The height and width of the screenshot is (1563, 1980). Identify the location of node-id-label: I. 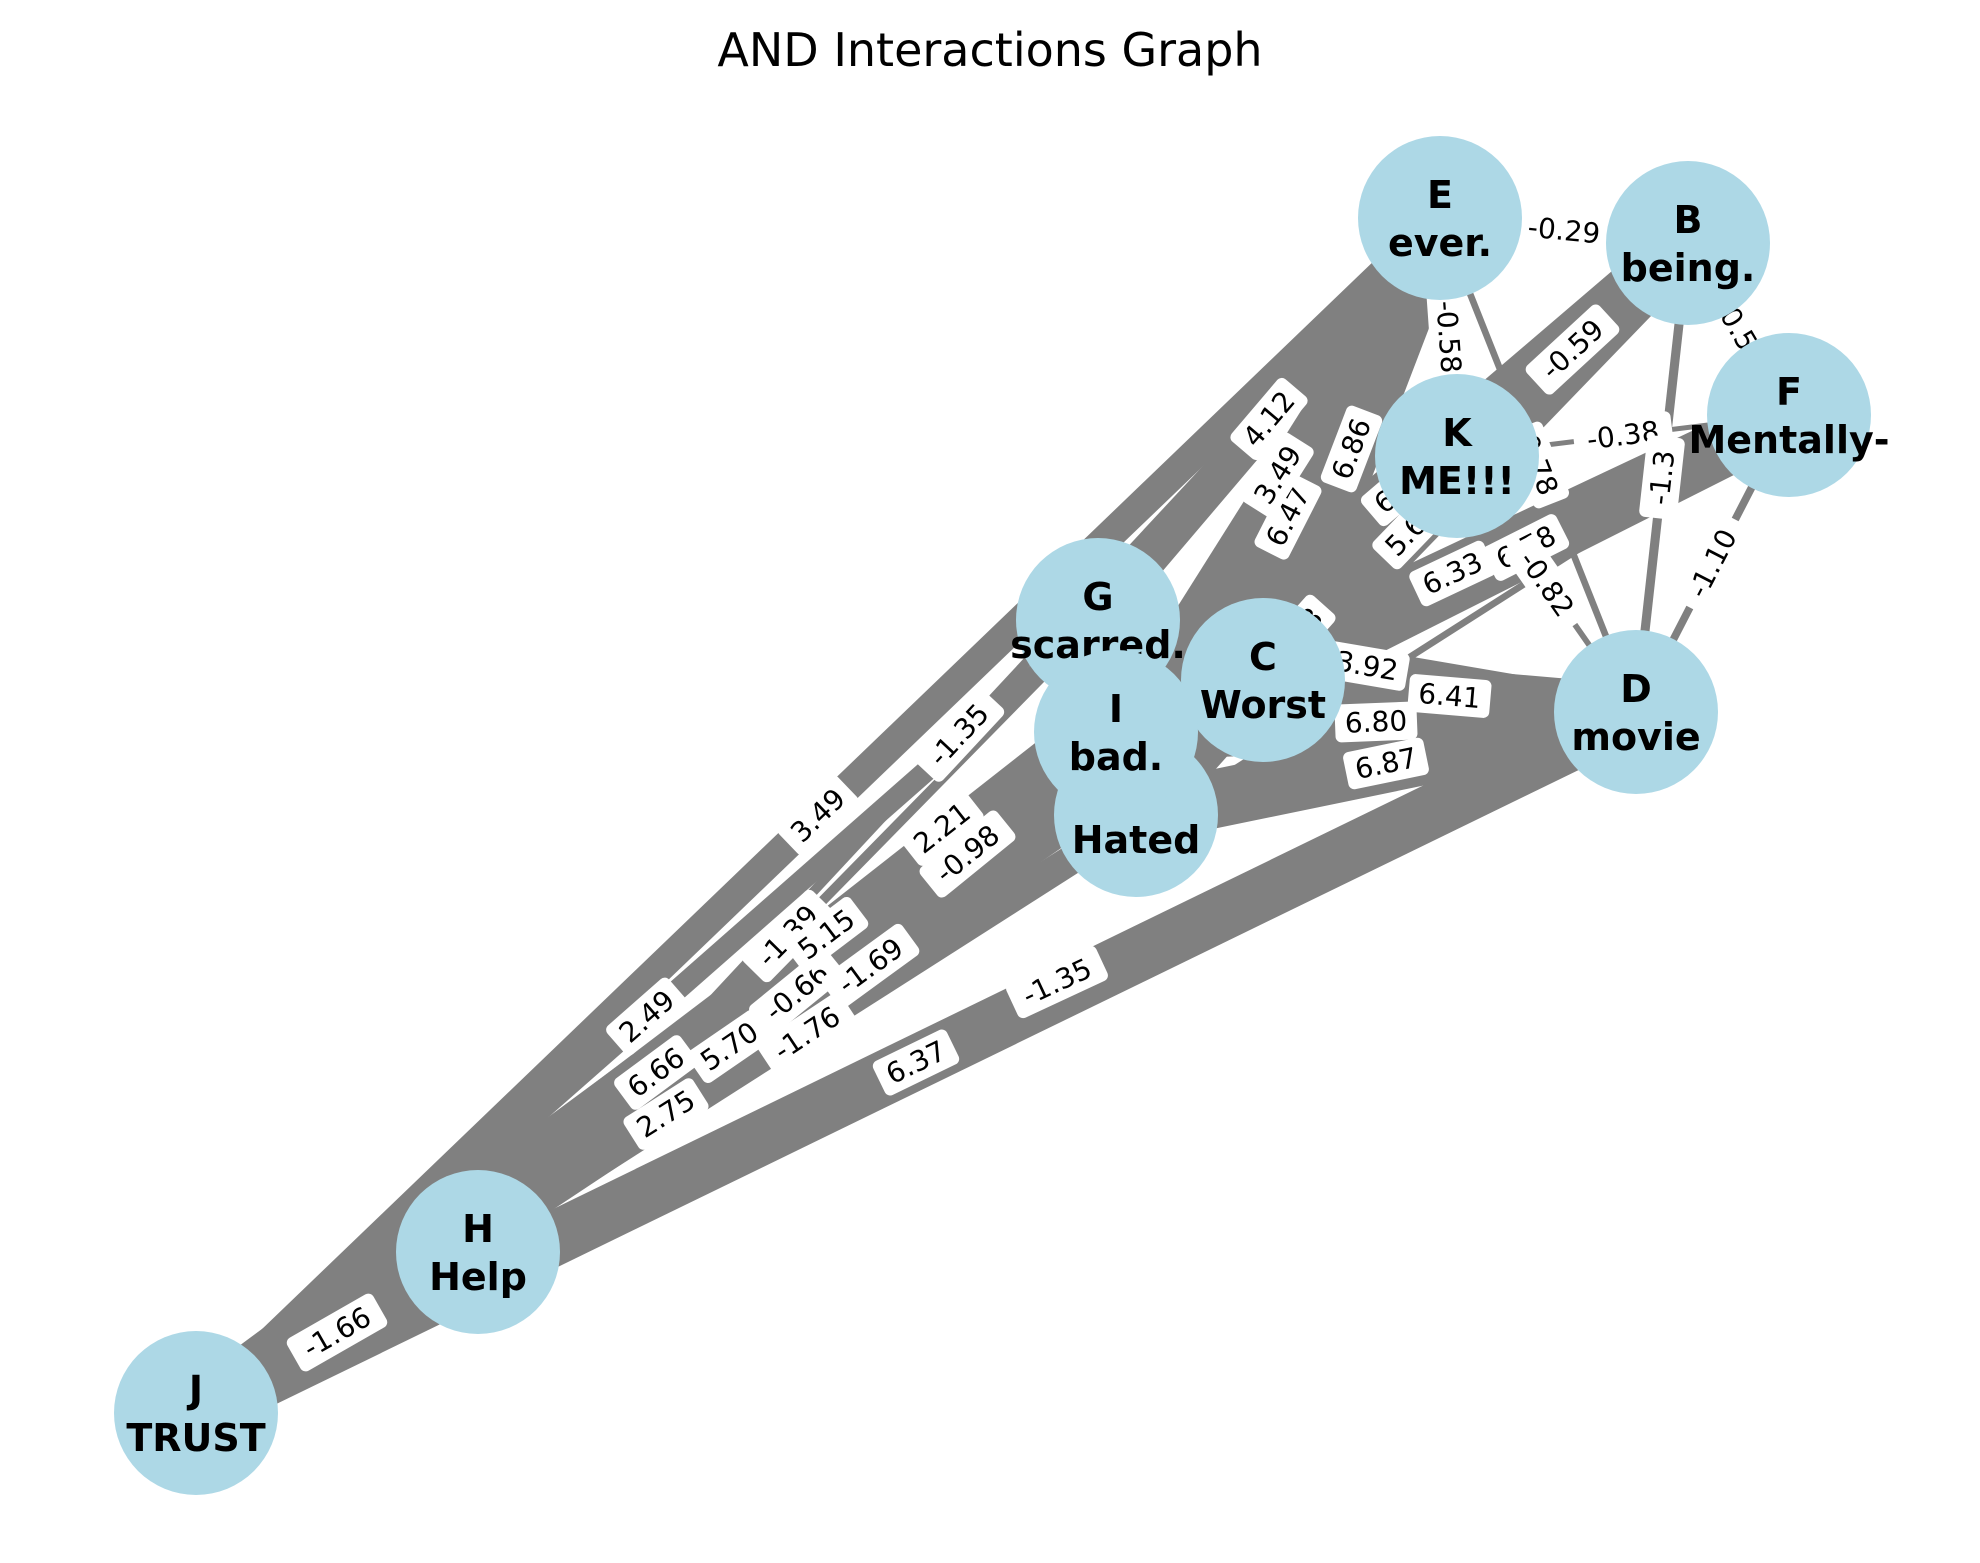
(1116, 709).